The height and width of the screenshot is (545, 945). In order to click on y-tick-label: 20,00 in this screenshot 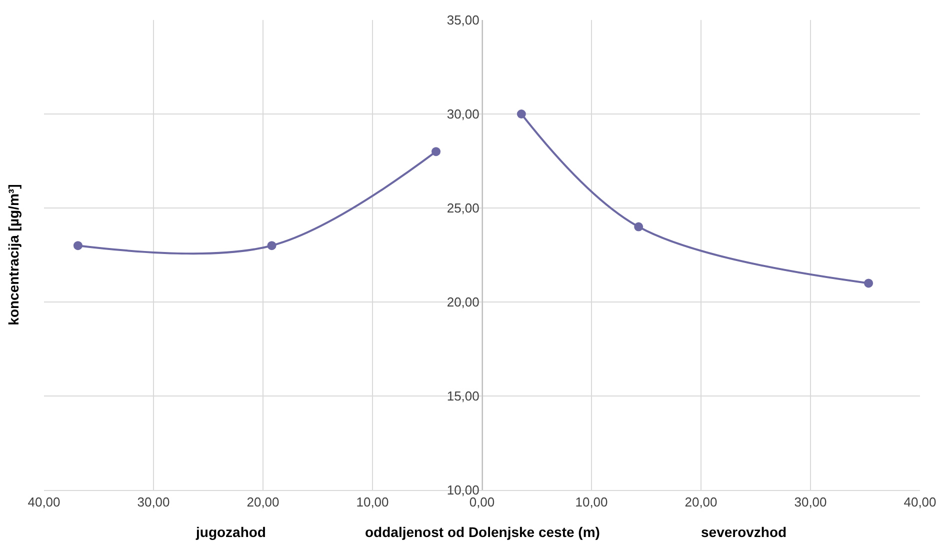, I will do `click(463, 302)`.